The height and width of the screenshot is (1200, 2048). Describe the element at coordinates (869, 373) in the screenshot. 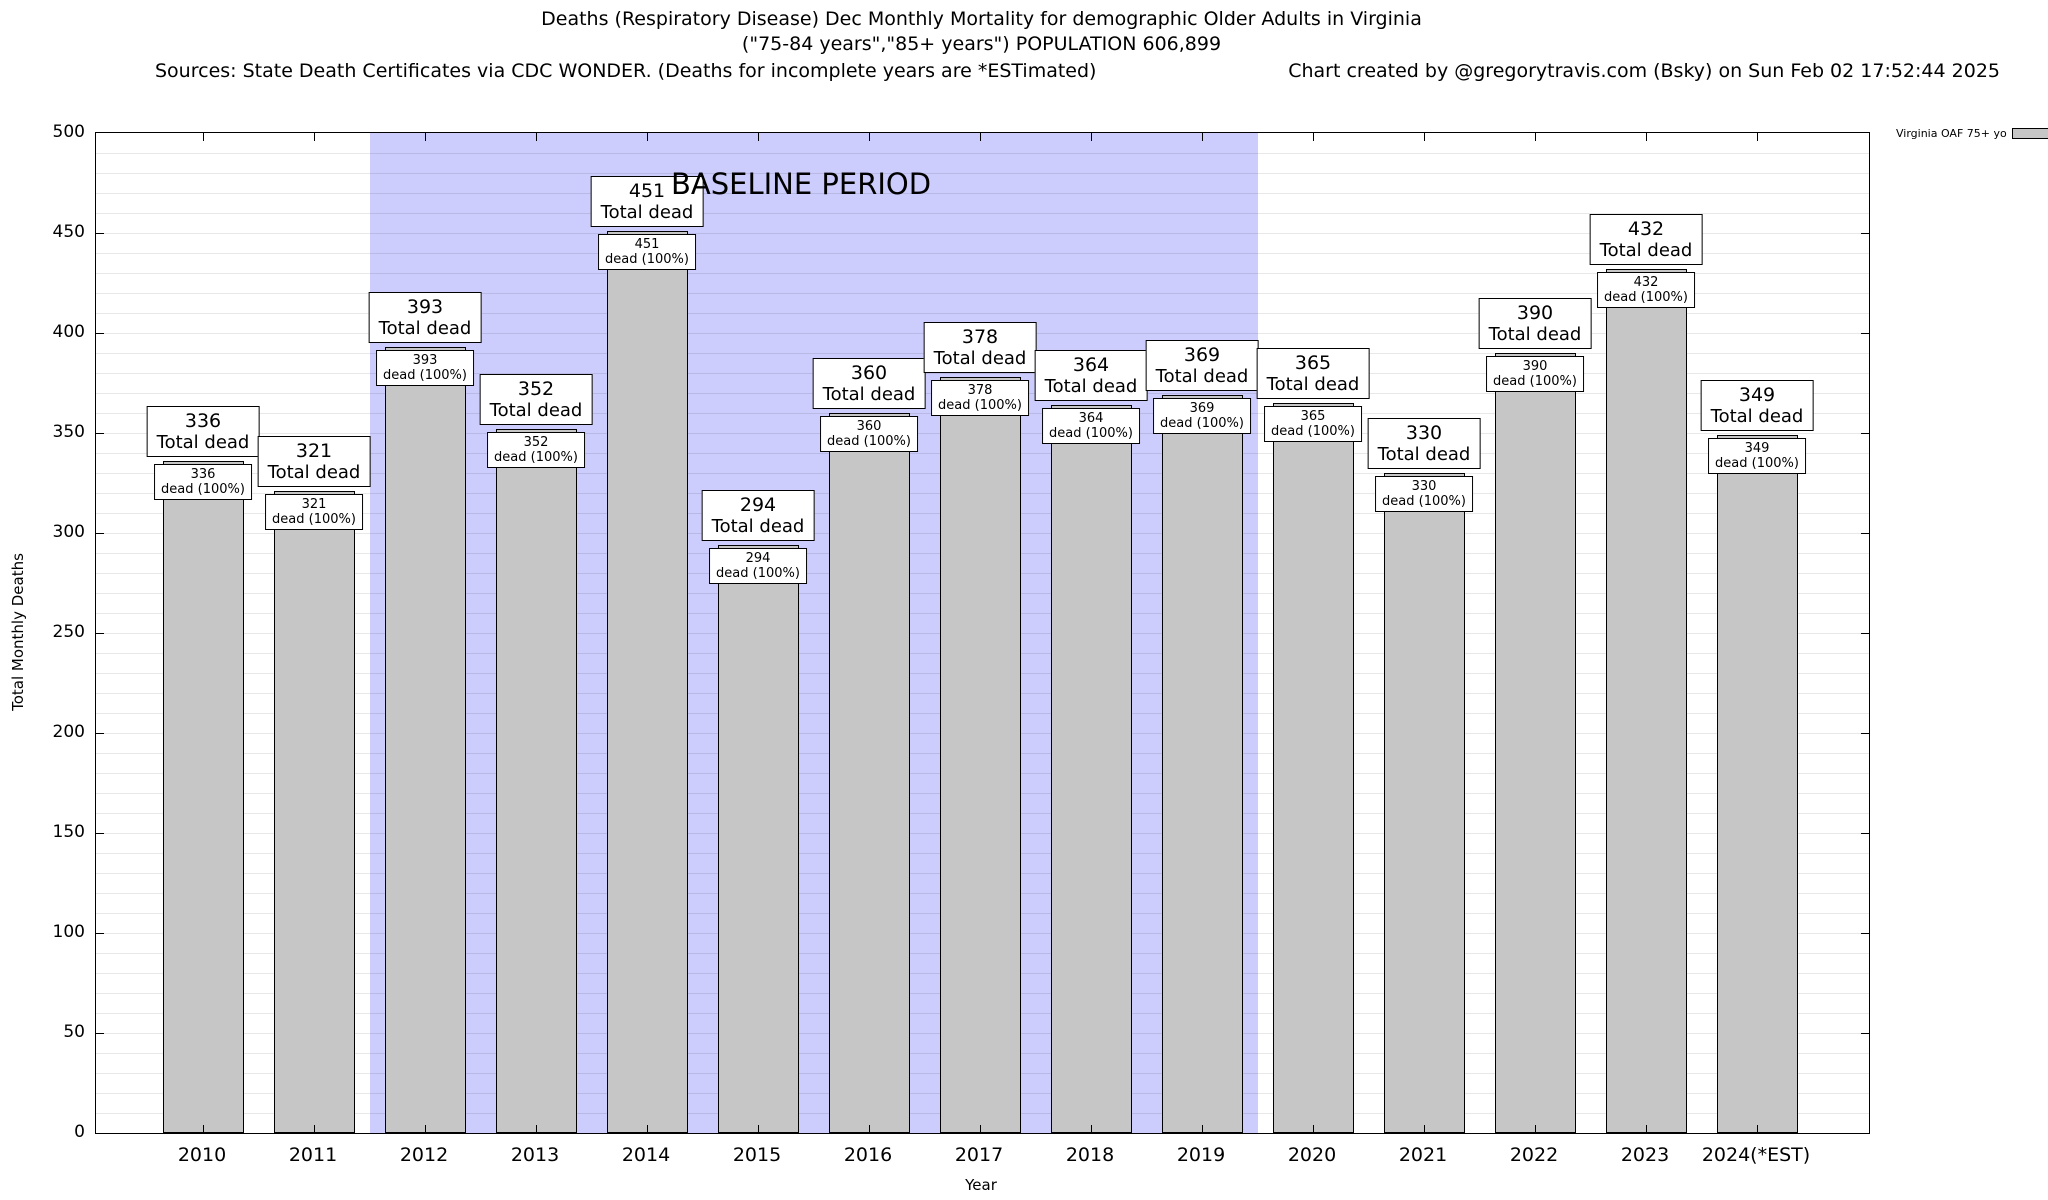

I see `bar-label-value: 360` at that location.